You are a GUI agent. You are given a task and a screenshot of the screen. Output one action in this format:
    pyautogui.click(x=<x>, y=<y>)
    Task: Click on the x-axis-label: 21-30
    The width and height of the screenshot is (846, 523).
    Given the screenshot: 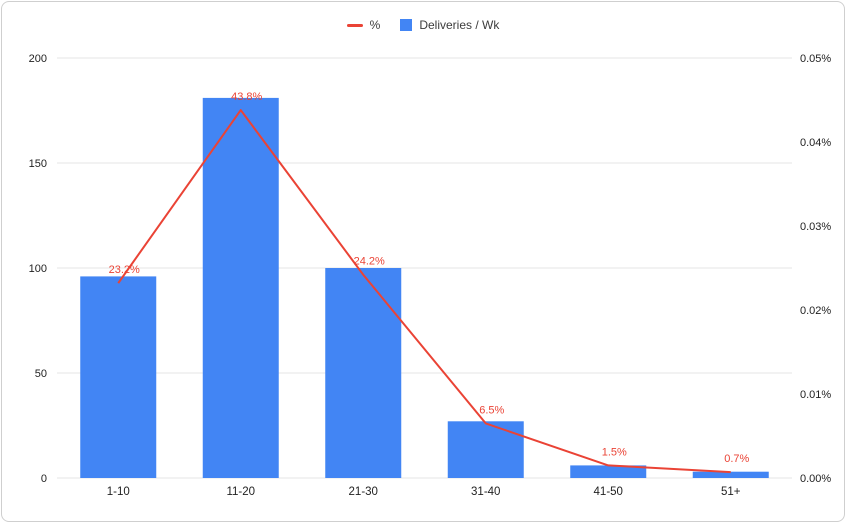 What is the action you would take?
    pyautogui.click(x=363, y=492)
    